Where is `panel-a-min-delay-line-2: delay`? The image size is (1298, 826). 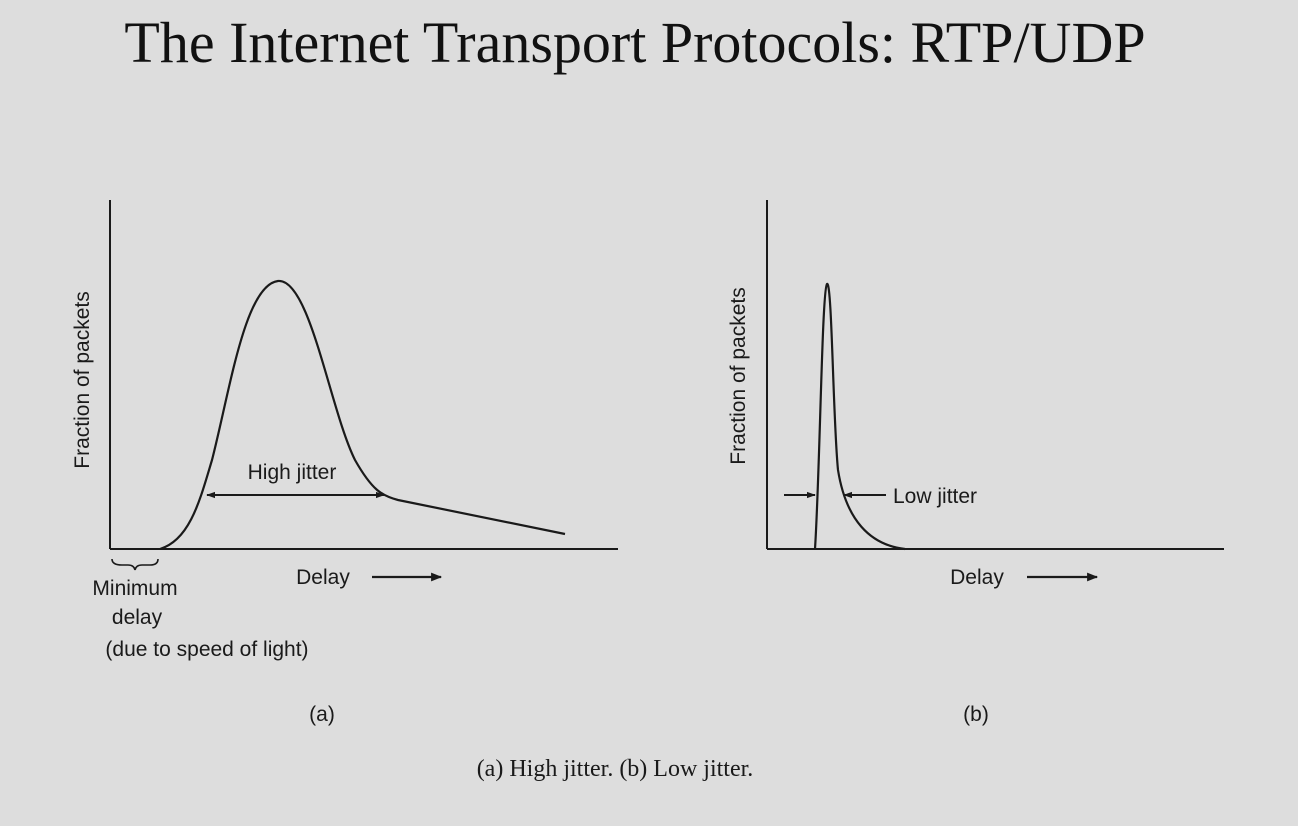
panel-a-min-delay-line-2: delay is located at coordinates (137, 617).